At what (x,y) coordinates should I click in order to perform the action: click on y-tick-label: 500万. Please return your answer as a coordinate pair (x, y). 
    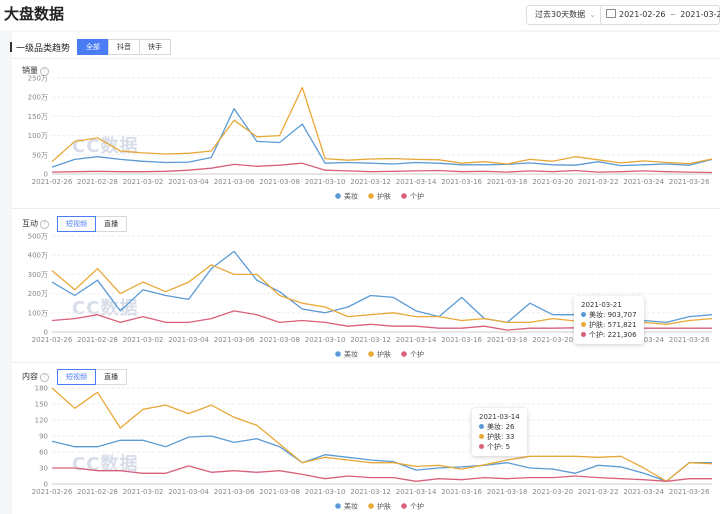
    Looking at the image, I should click on (38, 237).